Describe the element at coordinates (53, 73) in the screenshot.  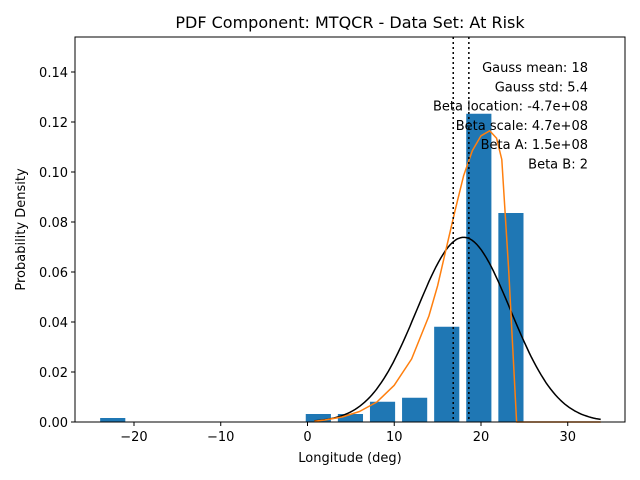
I see `y-tick-label: 0.14` at that location.